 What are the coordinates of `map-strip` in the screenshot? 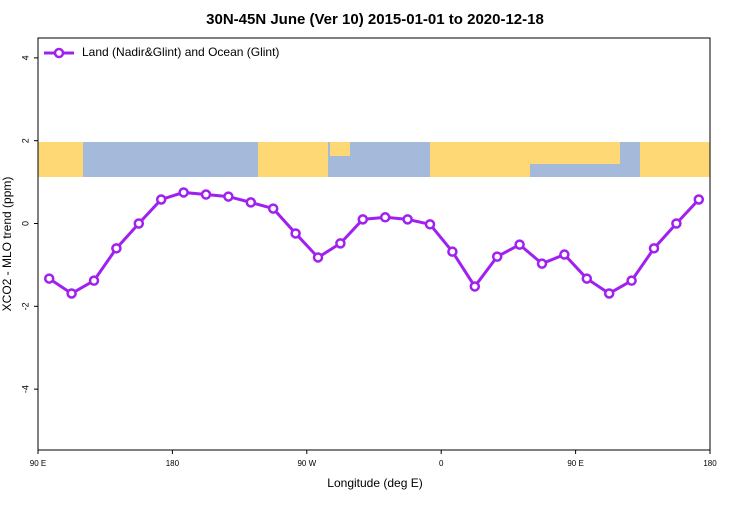 It's located at (374, 159).